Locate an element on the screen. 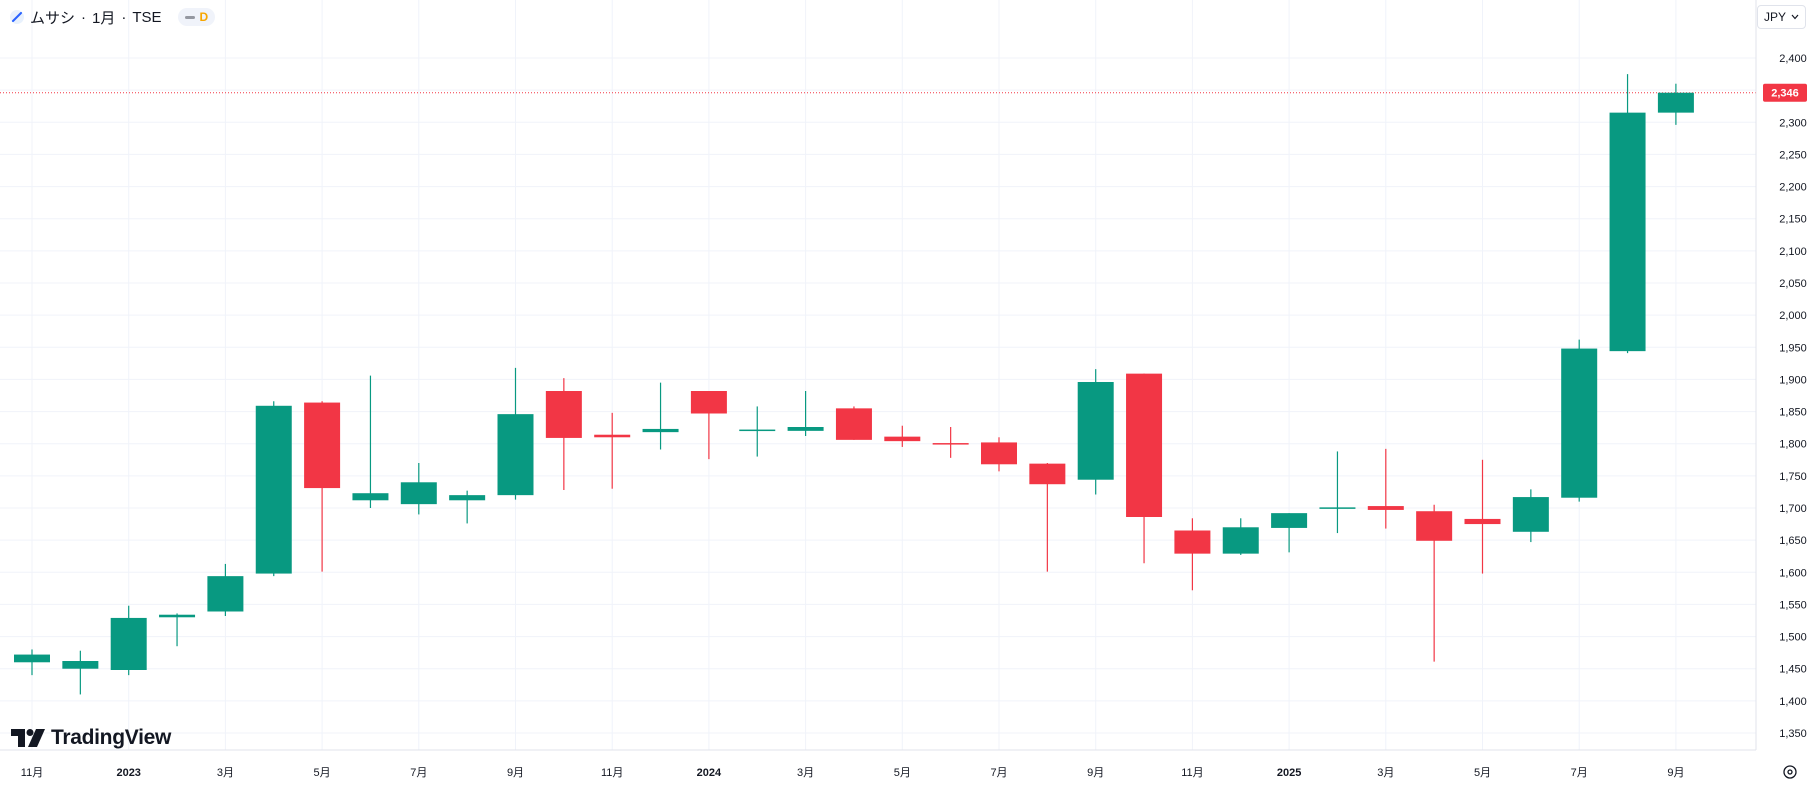 The image size is (1814, 791). y-tick-label: 1,800 is located at coordinates (1793, 445).